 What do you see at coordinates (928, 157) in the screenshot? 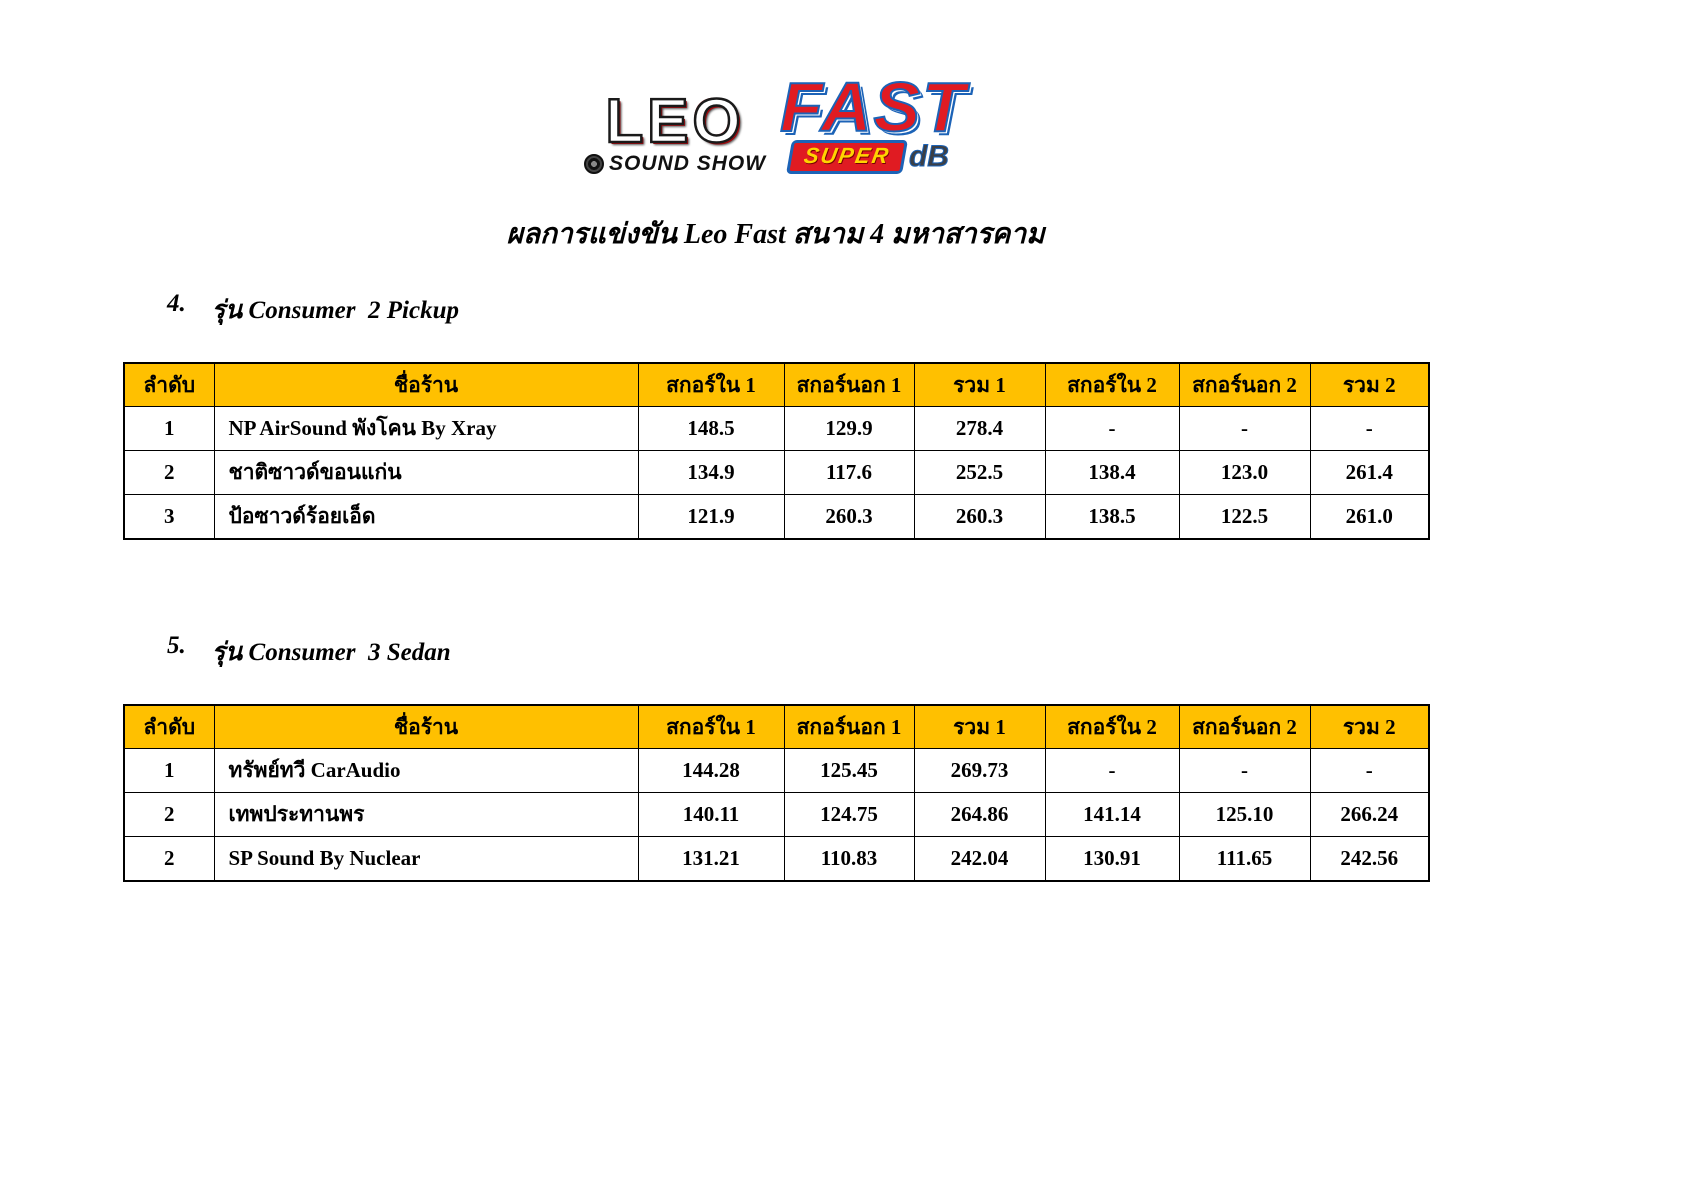
I see `logo-db-text: dB` at bounding box center [928, 157].